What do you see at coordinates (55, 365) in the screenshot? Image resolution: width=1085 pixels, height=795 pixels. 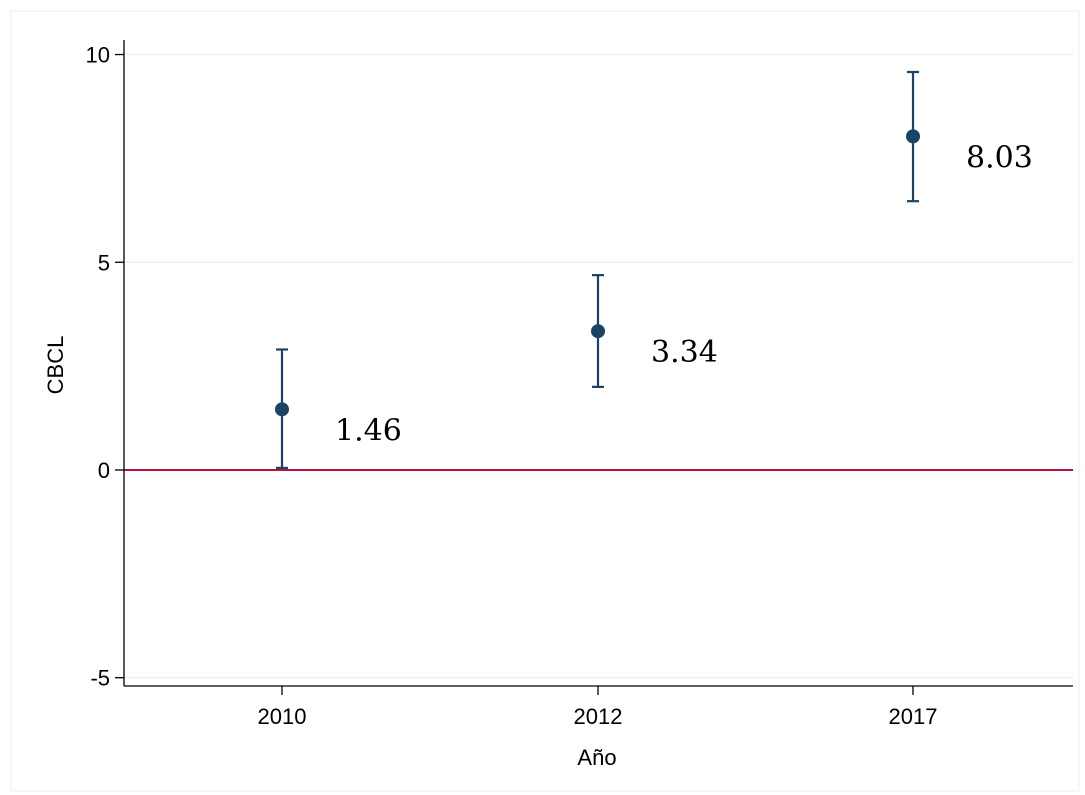 I see `y-axis-title: CBCL` at bounding box center [55, 365].